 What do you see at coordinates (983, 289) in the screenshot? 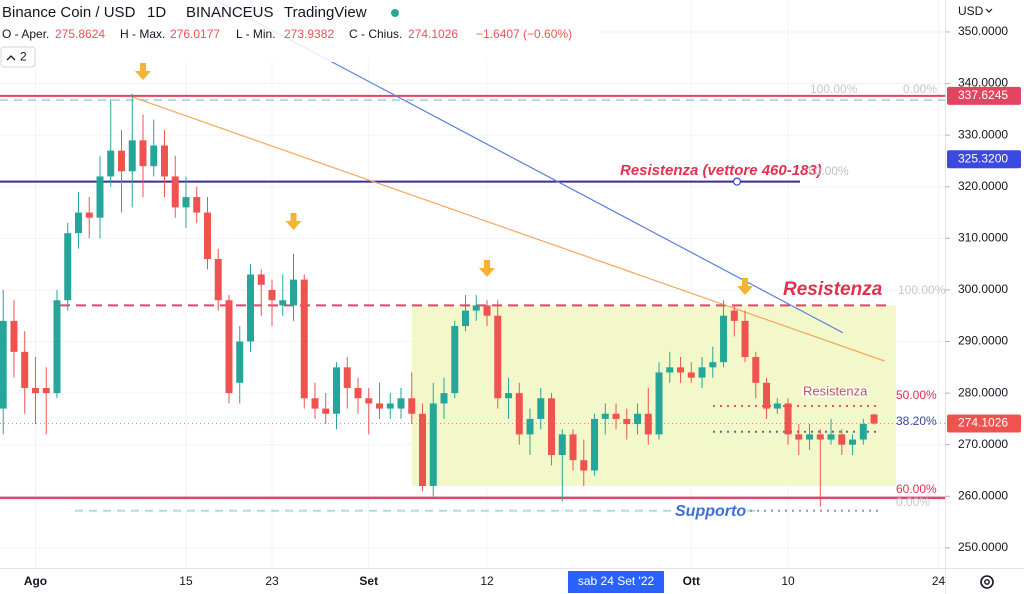
I see `y-tick-label: 300.0000` at bounding box center [983, 289].